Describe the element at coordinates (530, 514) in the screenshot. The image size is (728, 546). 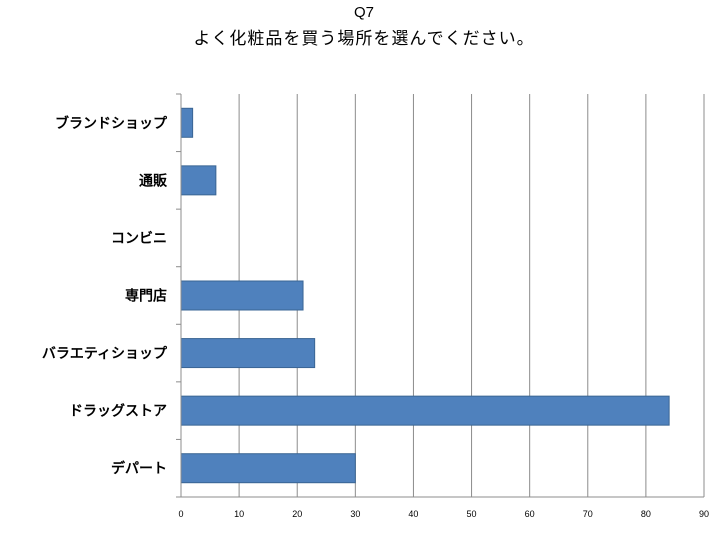
I see `x-tick-label: 60` at that location.